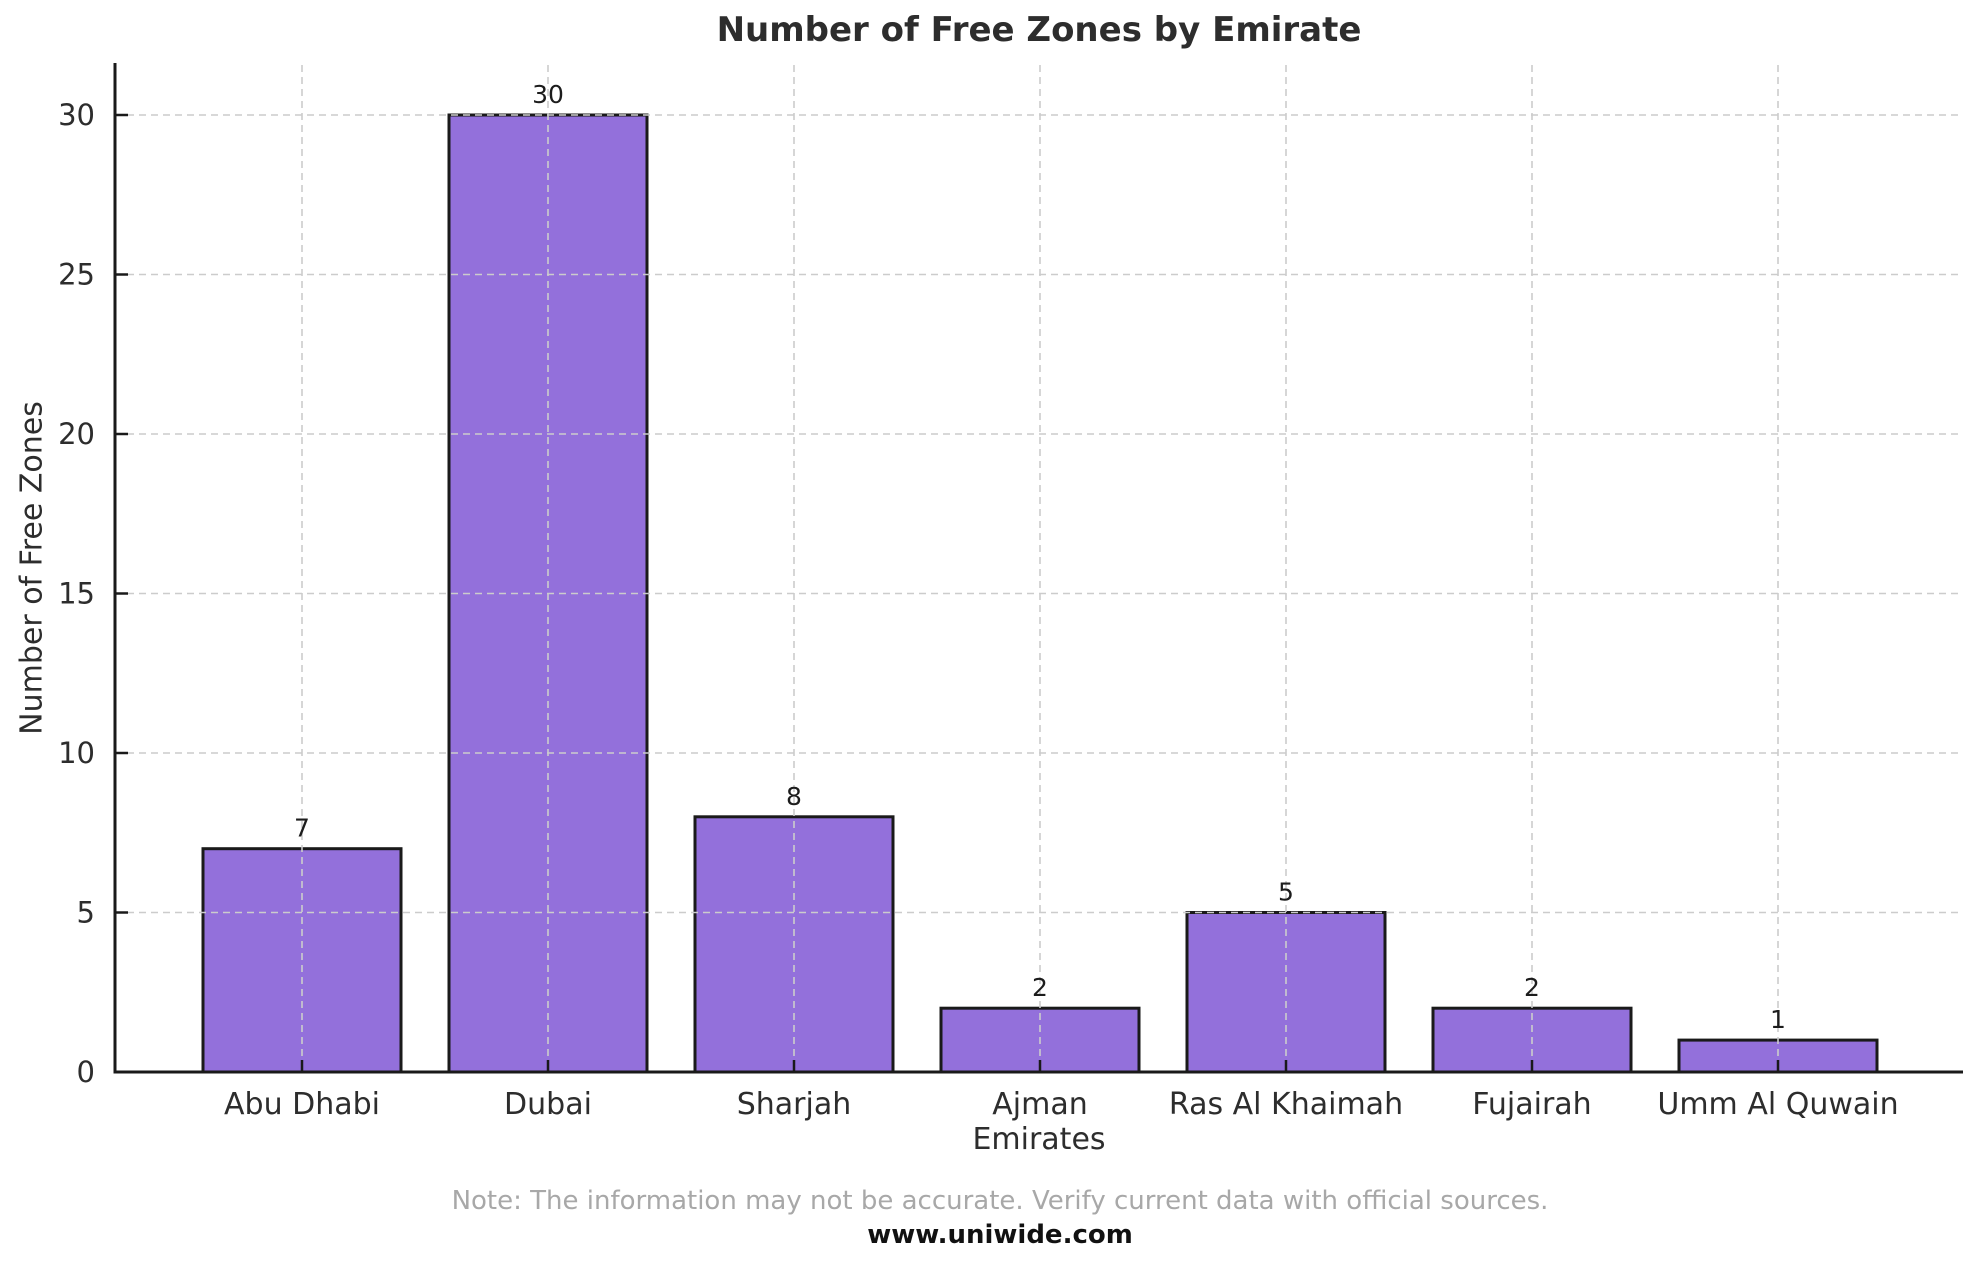 The height and width of the screenshot is (1270, 1979). What do you see at coordinates (1000, 1235) in the screenshot?
I see `website-text: www.uniwide.com` at bounding box center [1000, 1235].